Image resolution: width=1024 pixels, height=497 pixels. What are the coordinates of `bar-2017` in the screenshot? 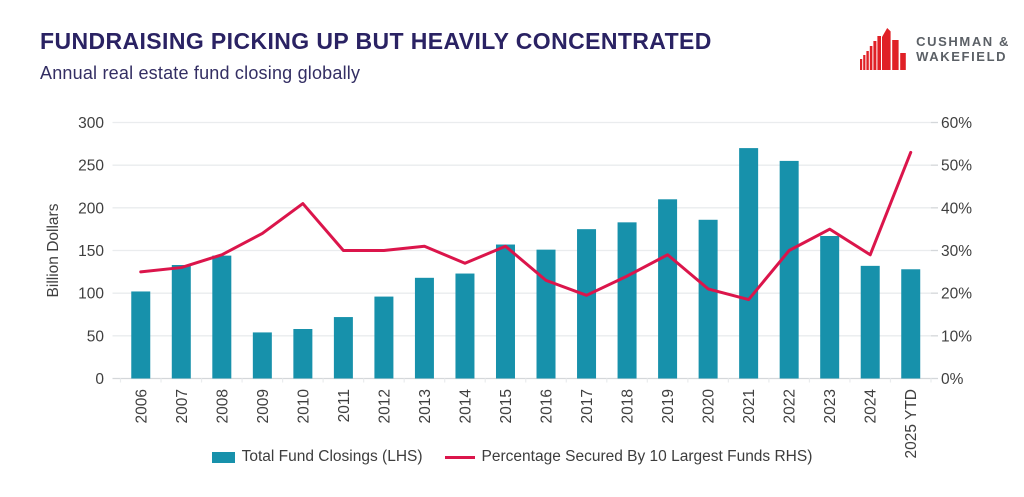 It's located at (587, 304).